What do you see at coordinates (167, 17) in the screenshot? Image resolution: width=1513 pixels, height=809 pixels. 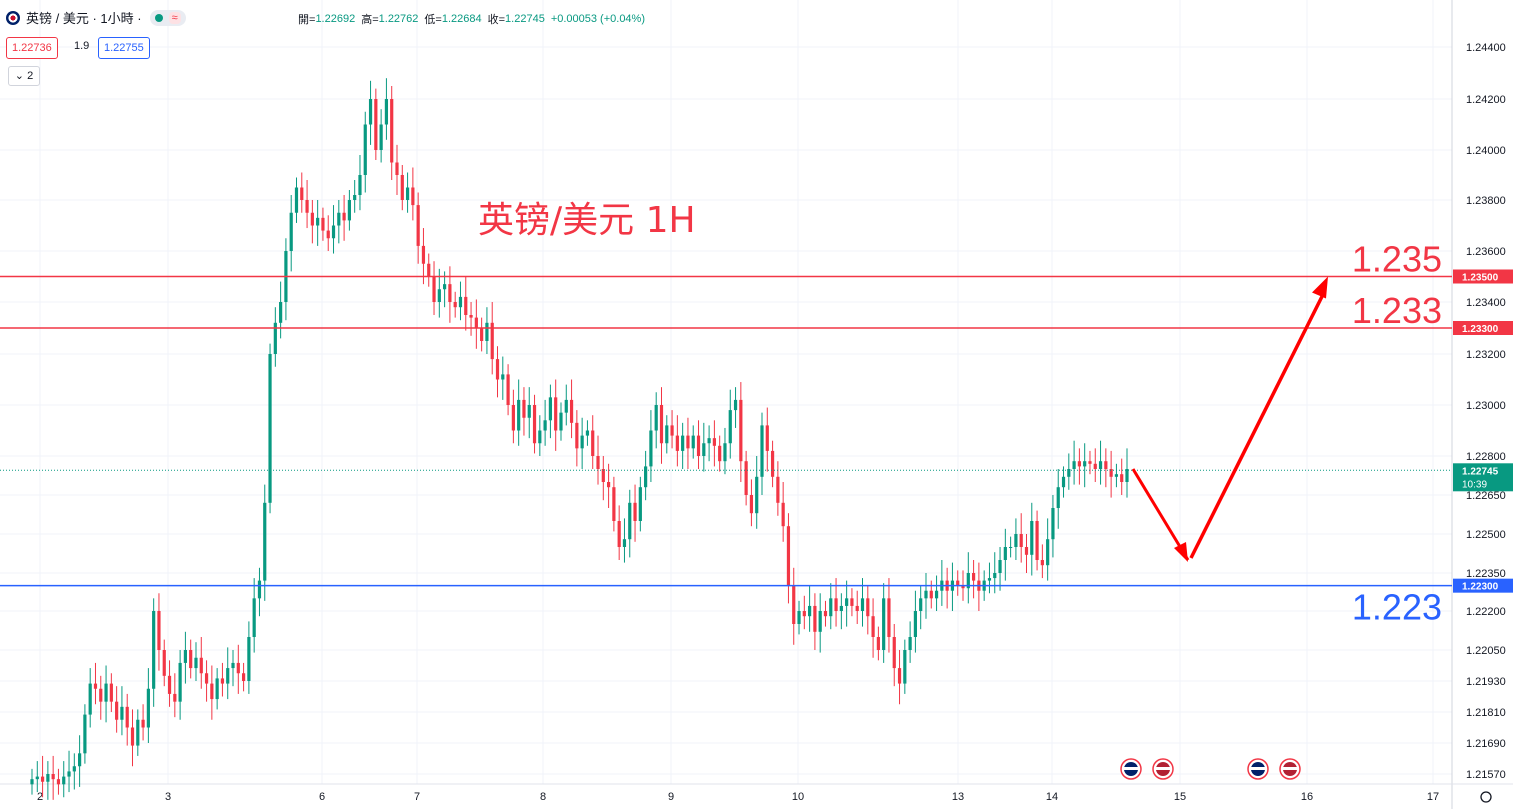 I see `indicator-toggle: ≈` at bounding box center [167, 17].